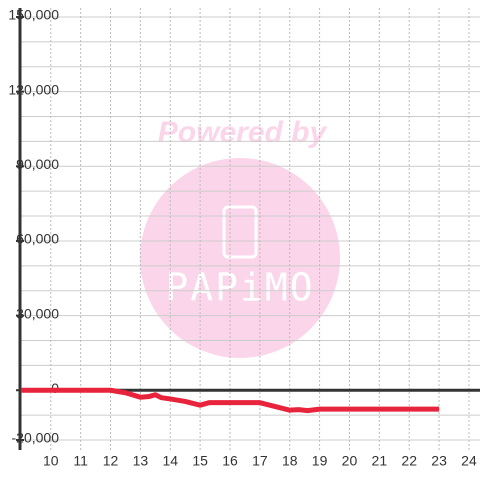 The width and height of the screenshot is (480, 480). I want to click on x-tick-label: 18, so click(290, 461).